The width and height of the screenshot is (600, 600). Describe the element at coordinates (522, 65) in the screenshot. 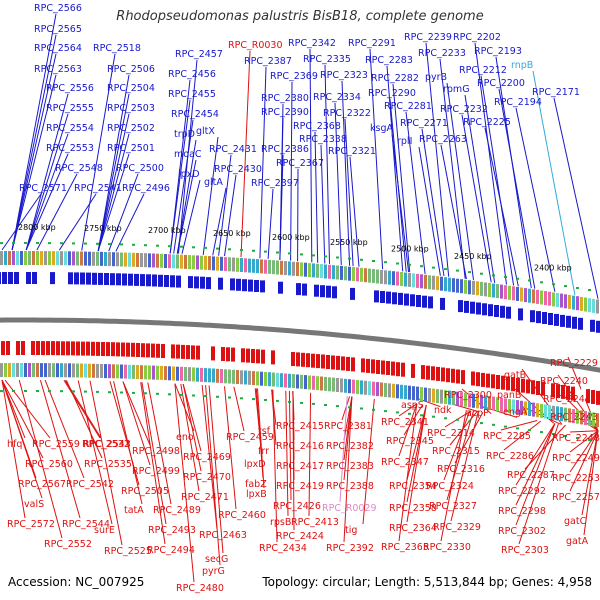

I see `gene-label: rnpB` at that location.